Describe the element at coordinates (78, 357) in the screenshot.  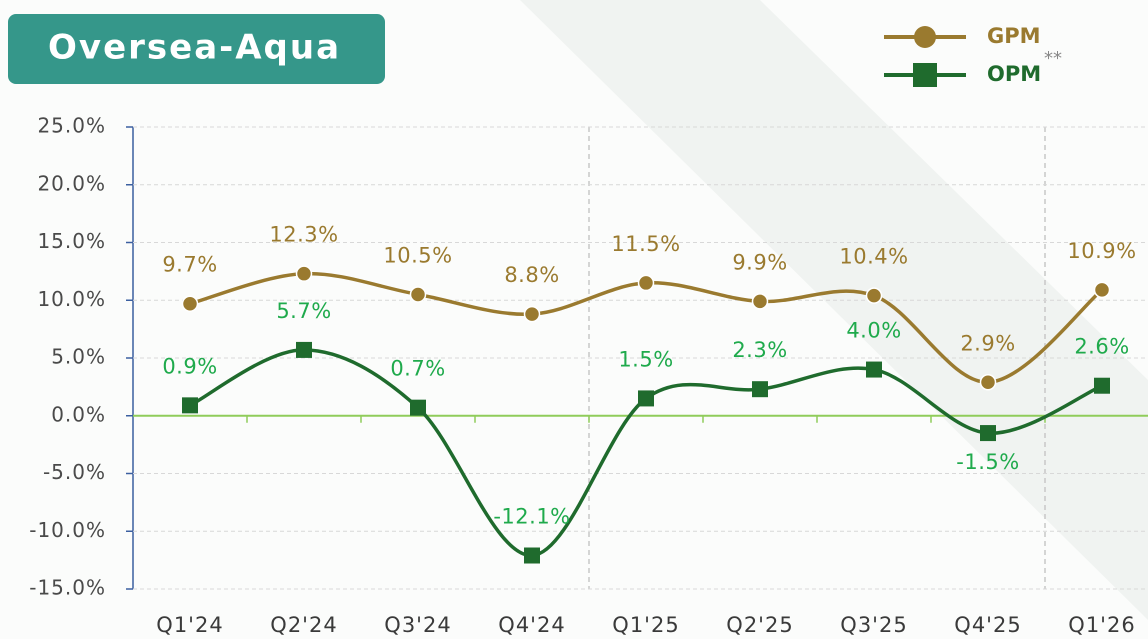
I see `y-tick-label: 5.0%` at that location.